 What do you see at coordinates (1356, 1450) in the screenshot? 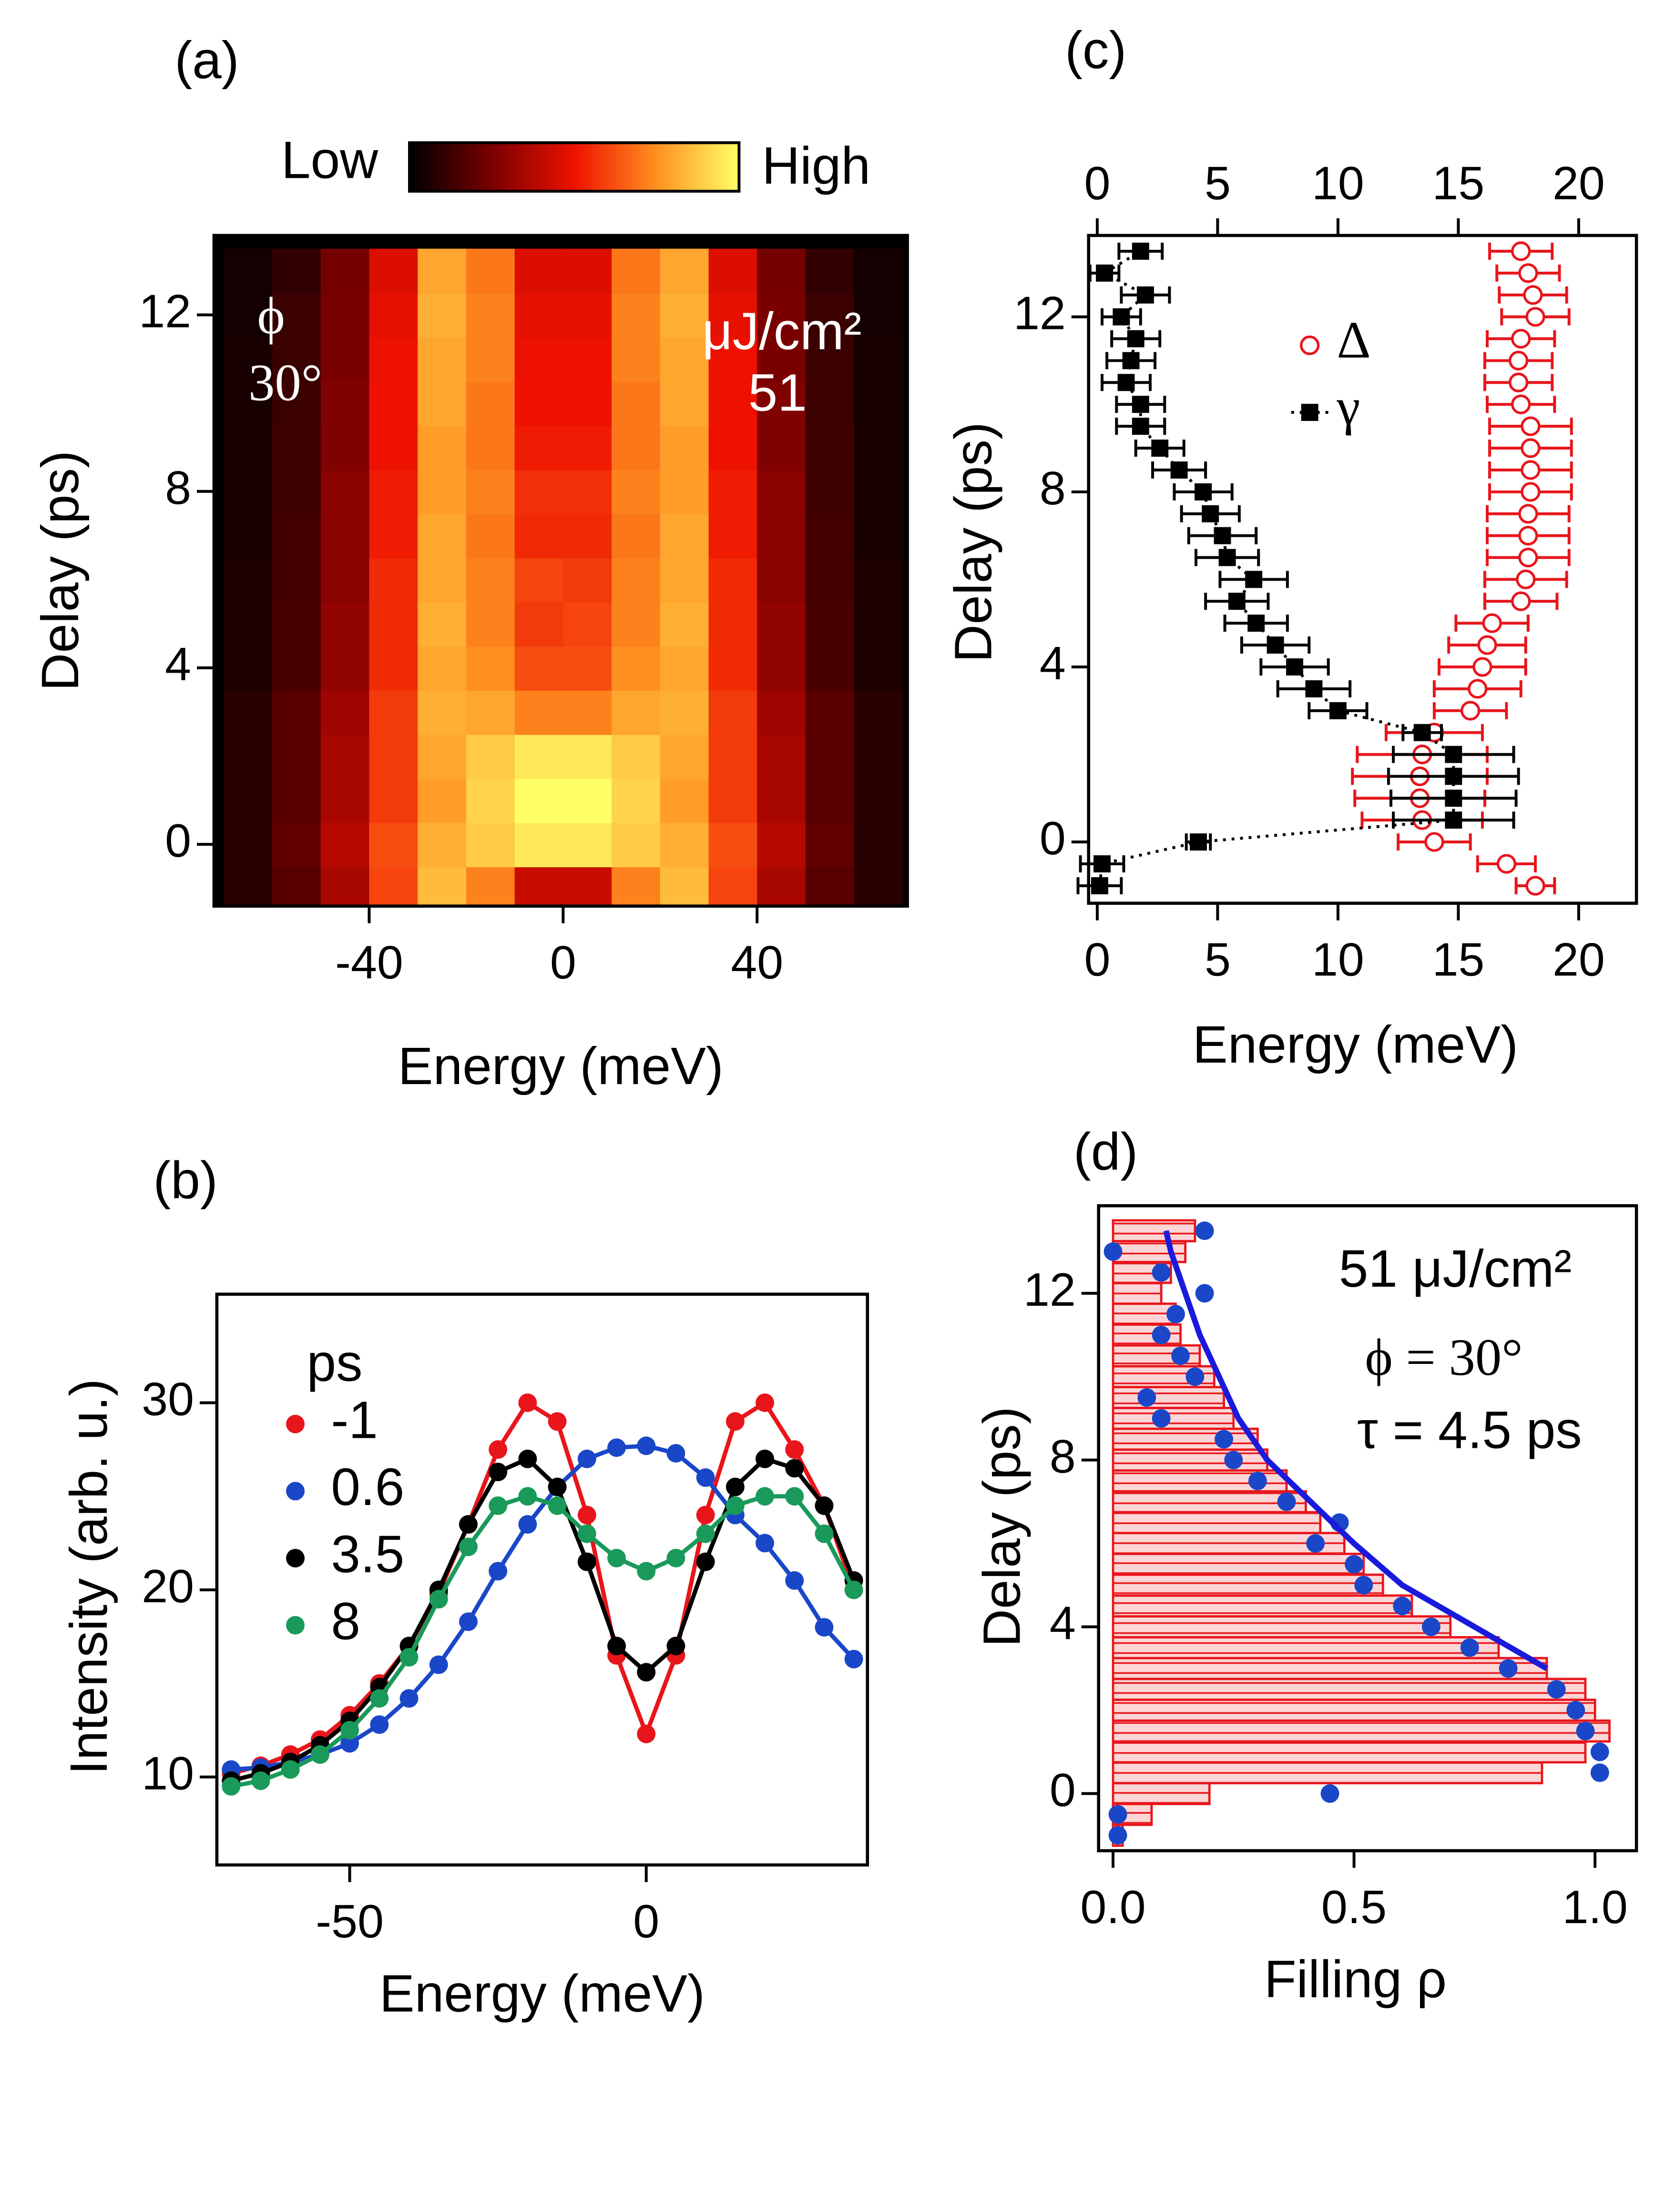
I see `fit-line` at bounding box center [1356, 1450].